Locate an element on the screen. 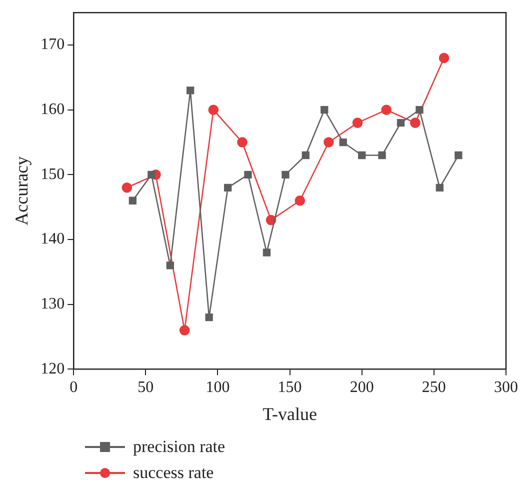 The width and height of the screenshot is (528, 496). x-tick-label: 250 is located at coordinates (434, 387).